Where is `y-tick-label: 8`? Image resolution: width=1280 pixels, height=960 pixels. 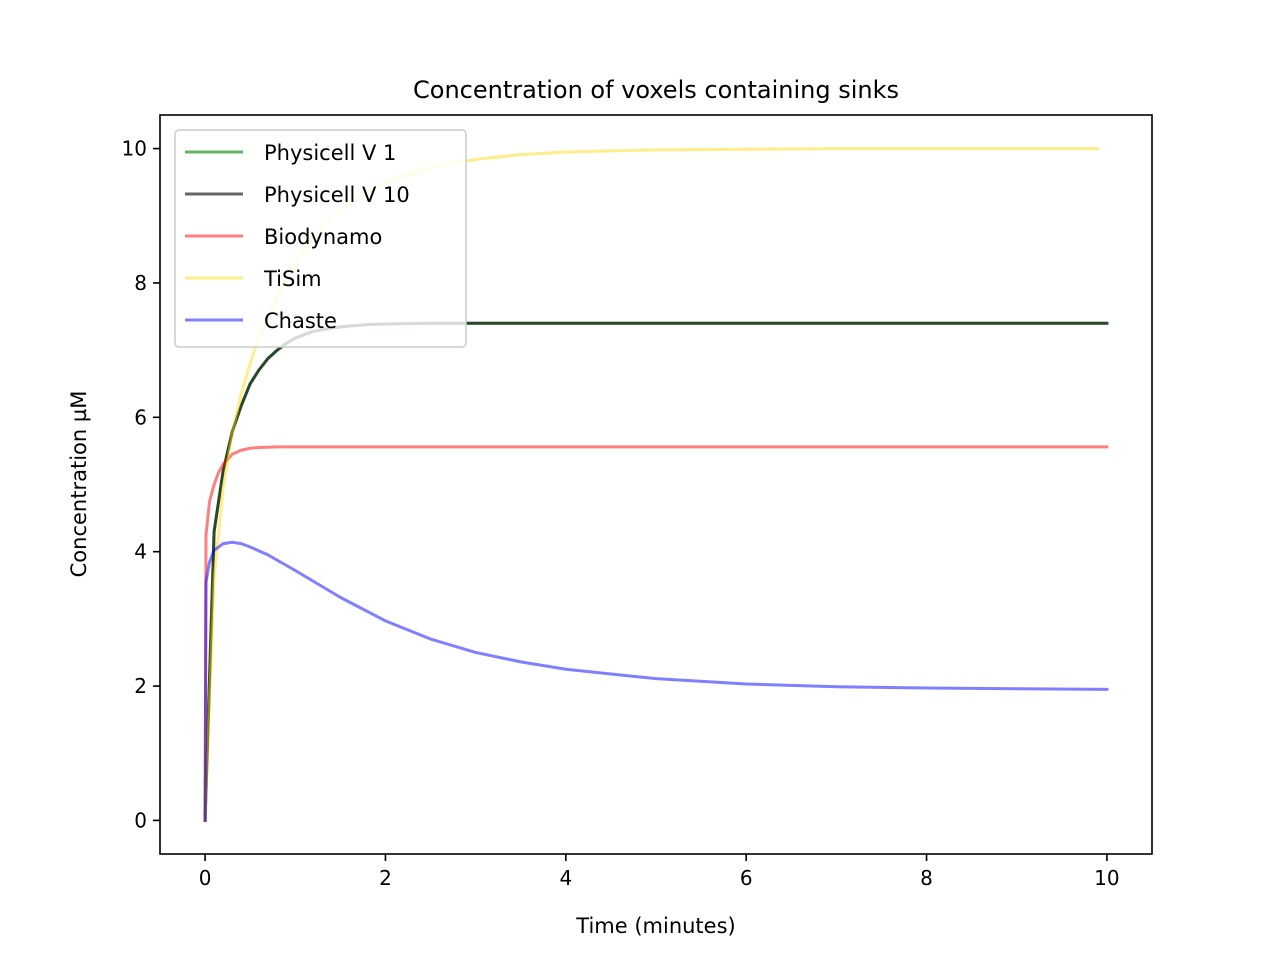
y-tick-label: 8 is located at coordinates (140, 283).